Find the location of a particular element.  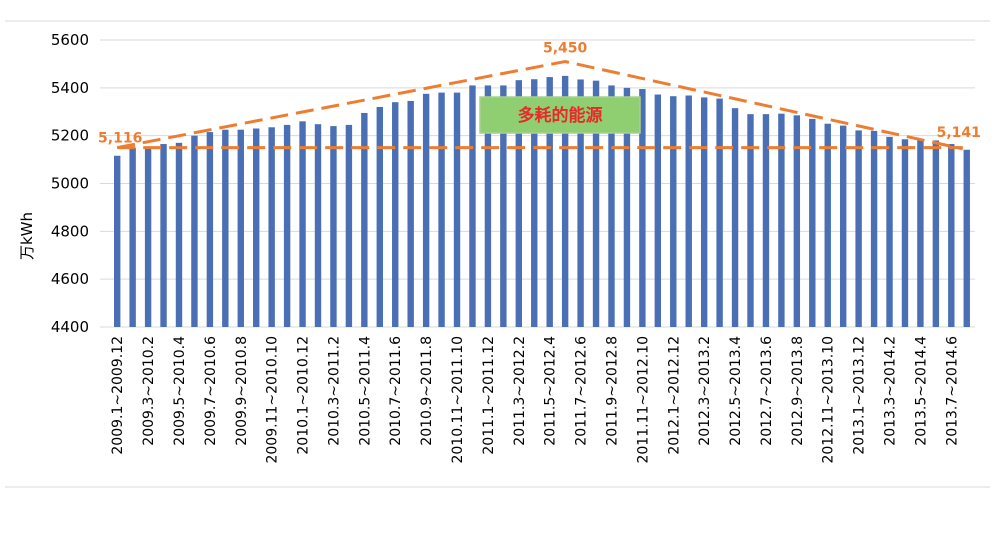

x-tick-label: 2009.3~2010.2 is located at coordinates (149, 391).